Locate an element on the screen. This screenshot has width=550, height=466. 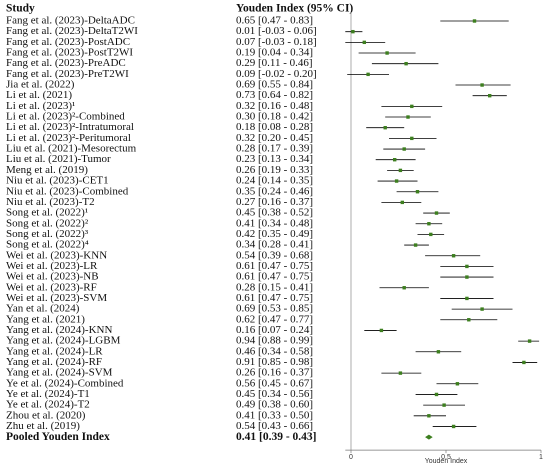
study-label: Song et al. (2022)¹ is located at coordinates (47, 213).